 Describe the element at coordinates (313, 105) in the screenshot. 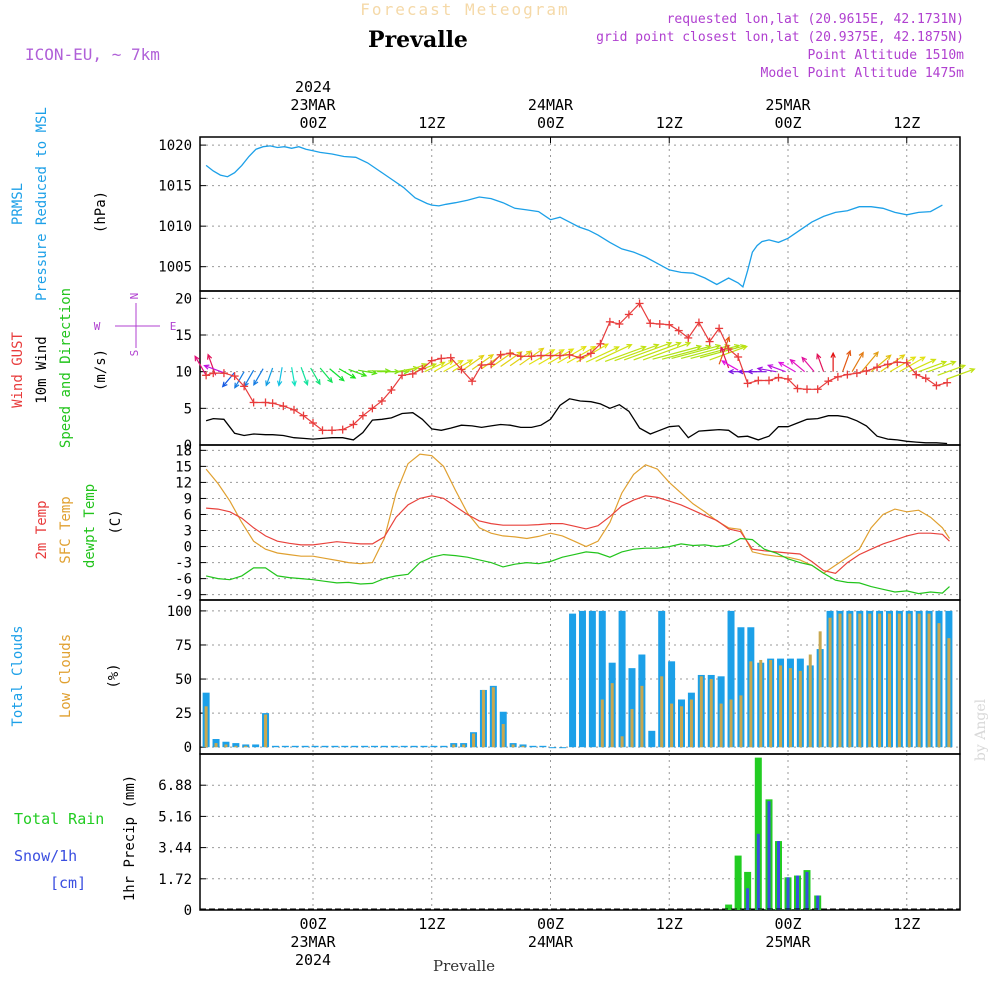

I see `top-time-label: 23MAR` at that location.